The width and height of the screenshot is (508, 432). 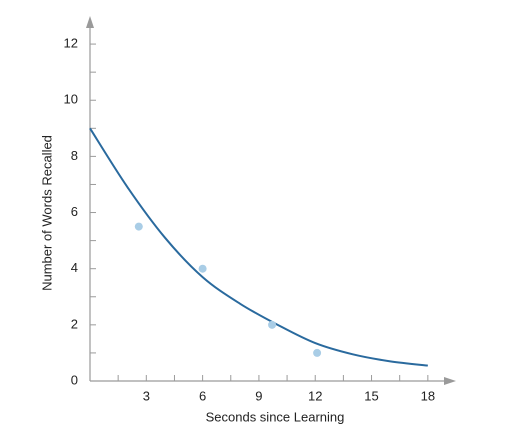 I want to click on x-tick-label: 18, so click(x=428, y=395).